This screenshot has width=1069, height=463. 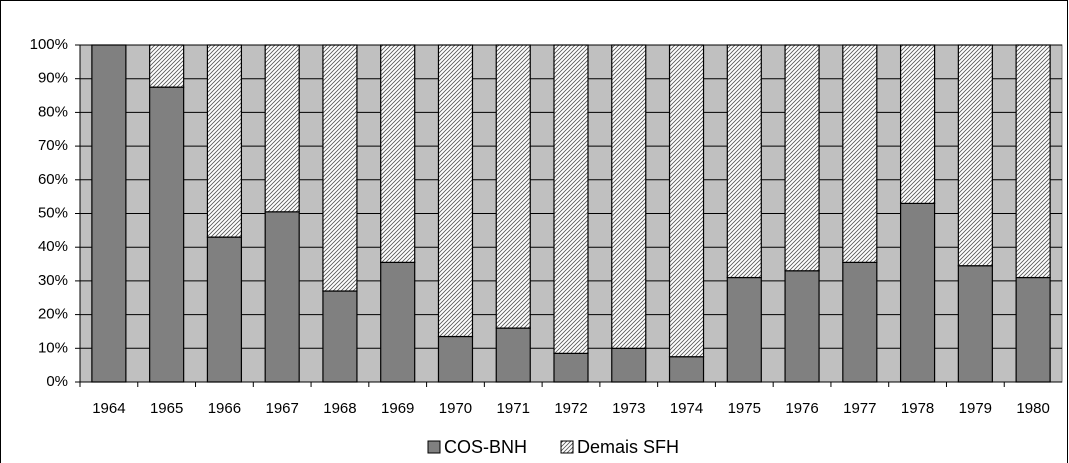 I want to click on x-tick-label: 1976, so click(x=801, y=408).